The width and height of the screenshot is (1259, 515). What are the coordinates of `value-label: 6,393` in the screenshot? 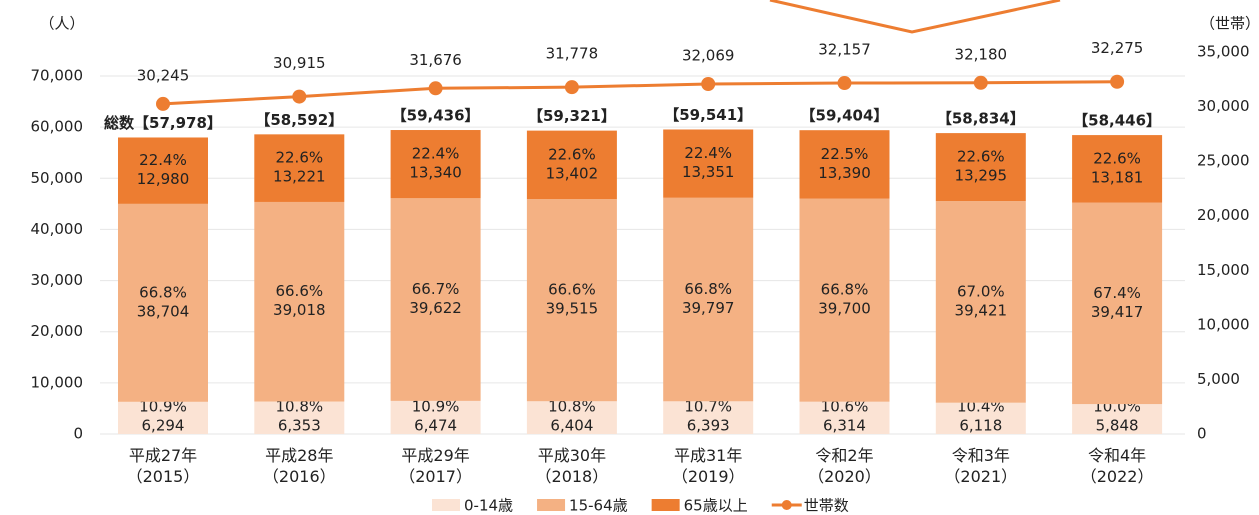 It's located at (708, 426).